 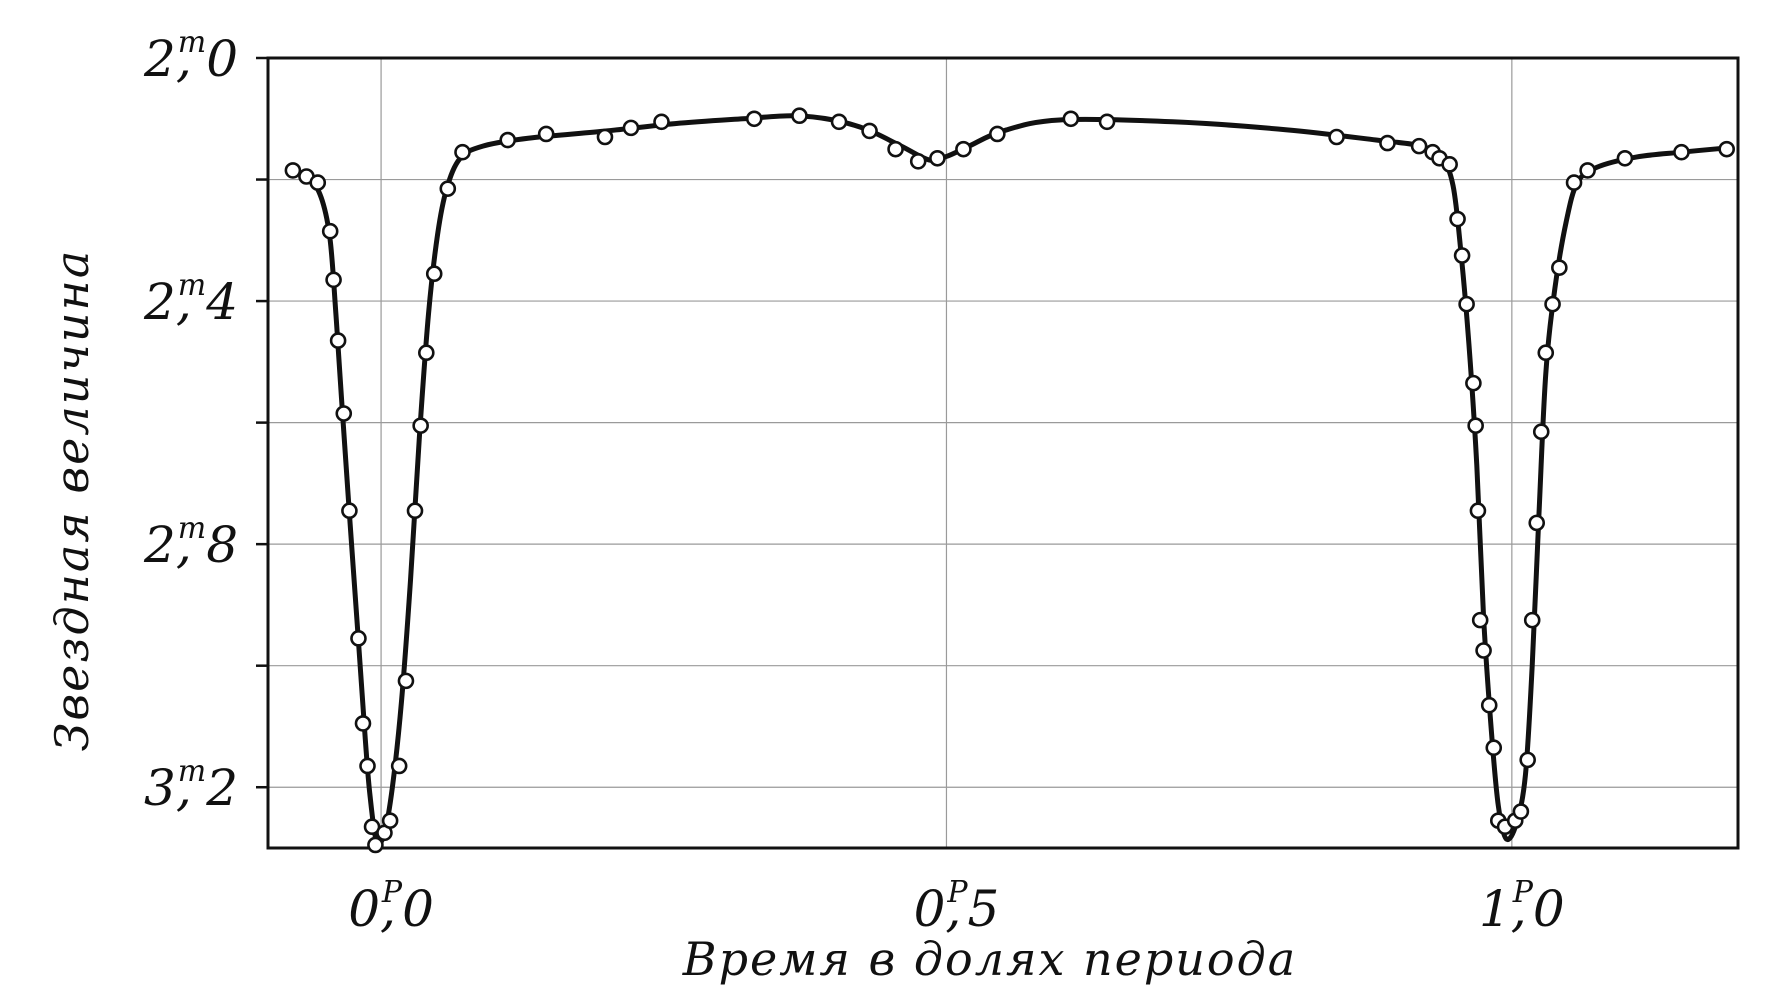 What do you see at coordinates (989, 959) in the screenshot?
I see `x-axis-title: Время в долях периода` at bounding box center [989, 959].